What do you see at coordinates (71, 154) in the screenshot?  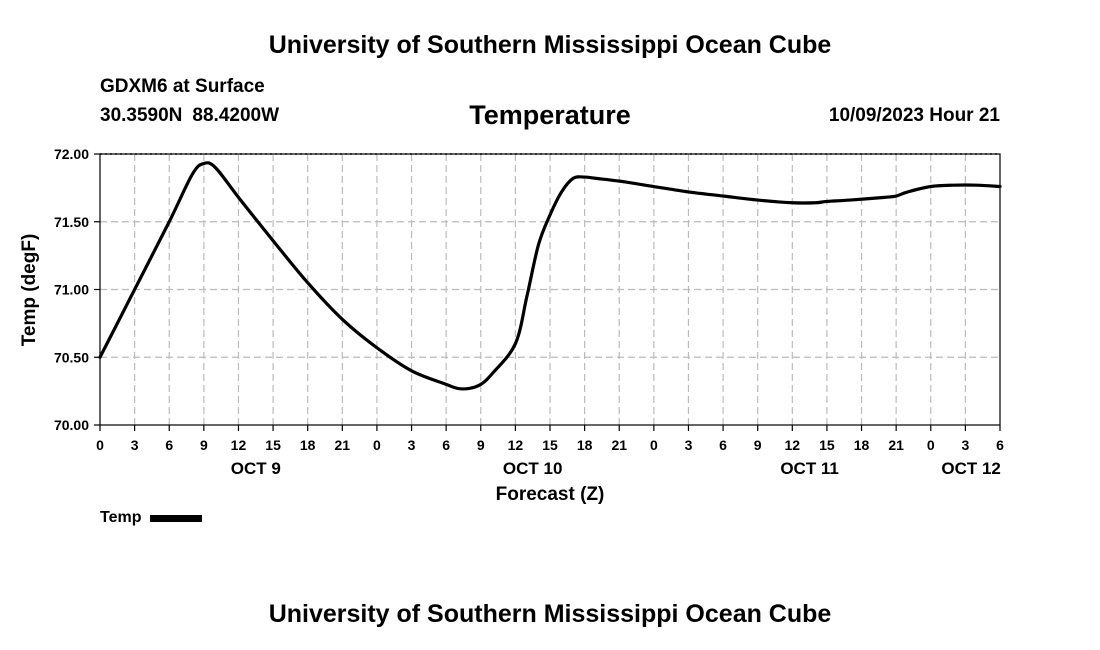 I see `y-tick-label: 72.00` at bounding box center [71, 154].